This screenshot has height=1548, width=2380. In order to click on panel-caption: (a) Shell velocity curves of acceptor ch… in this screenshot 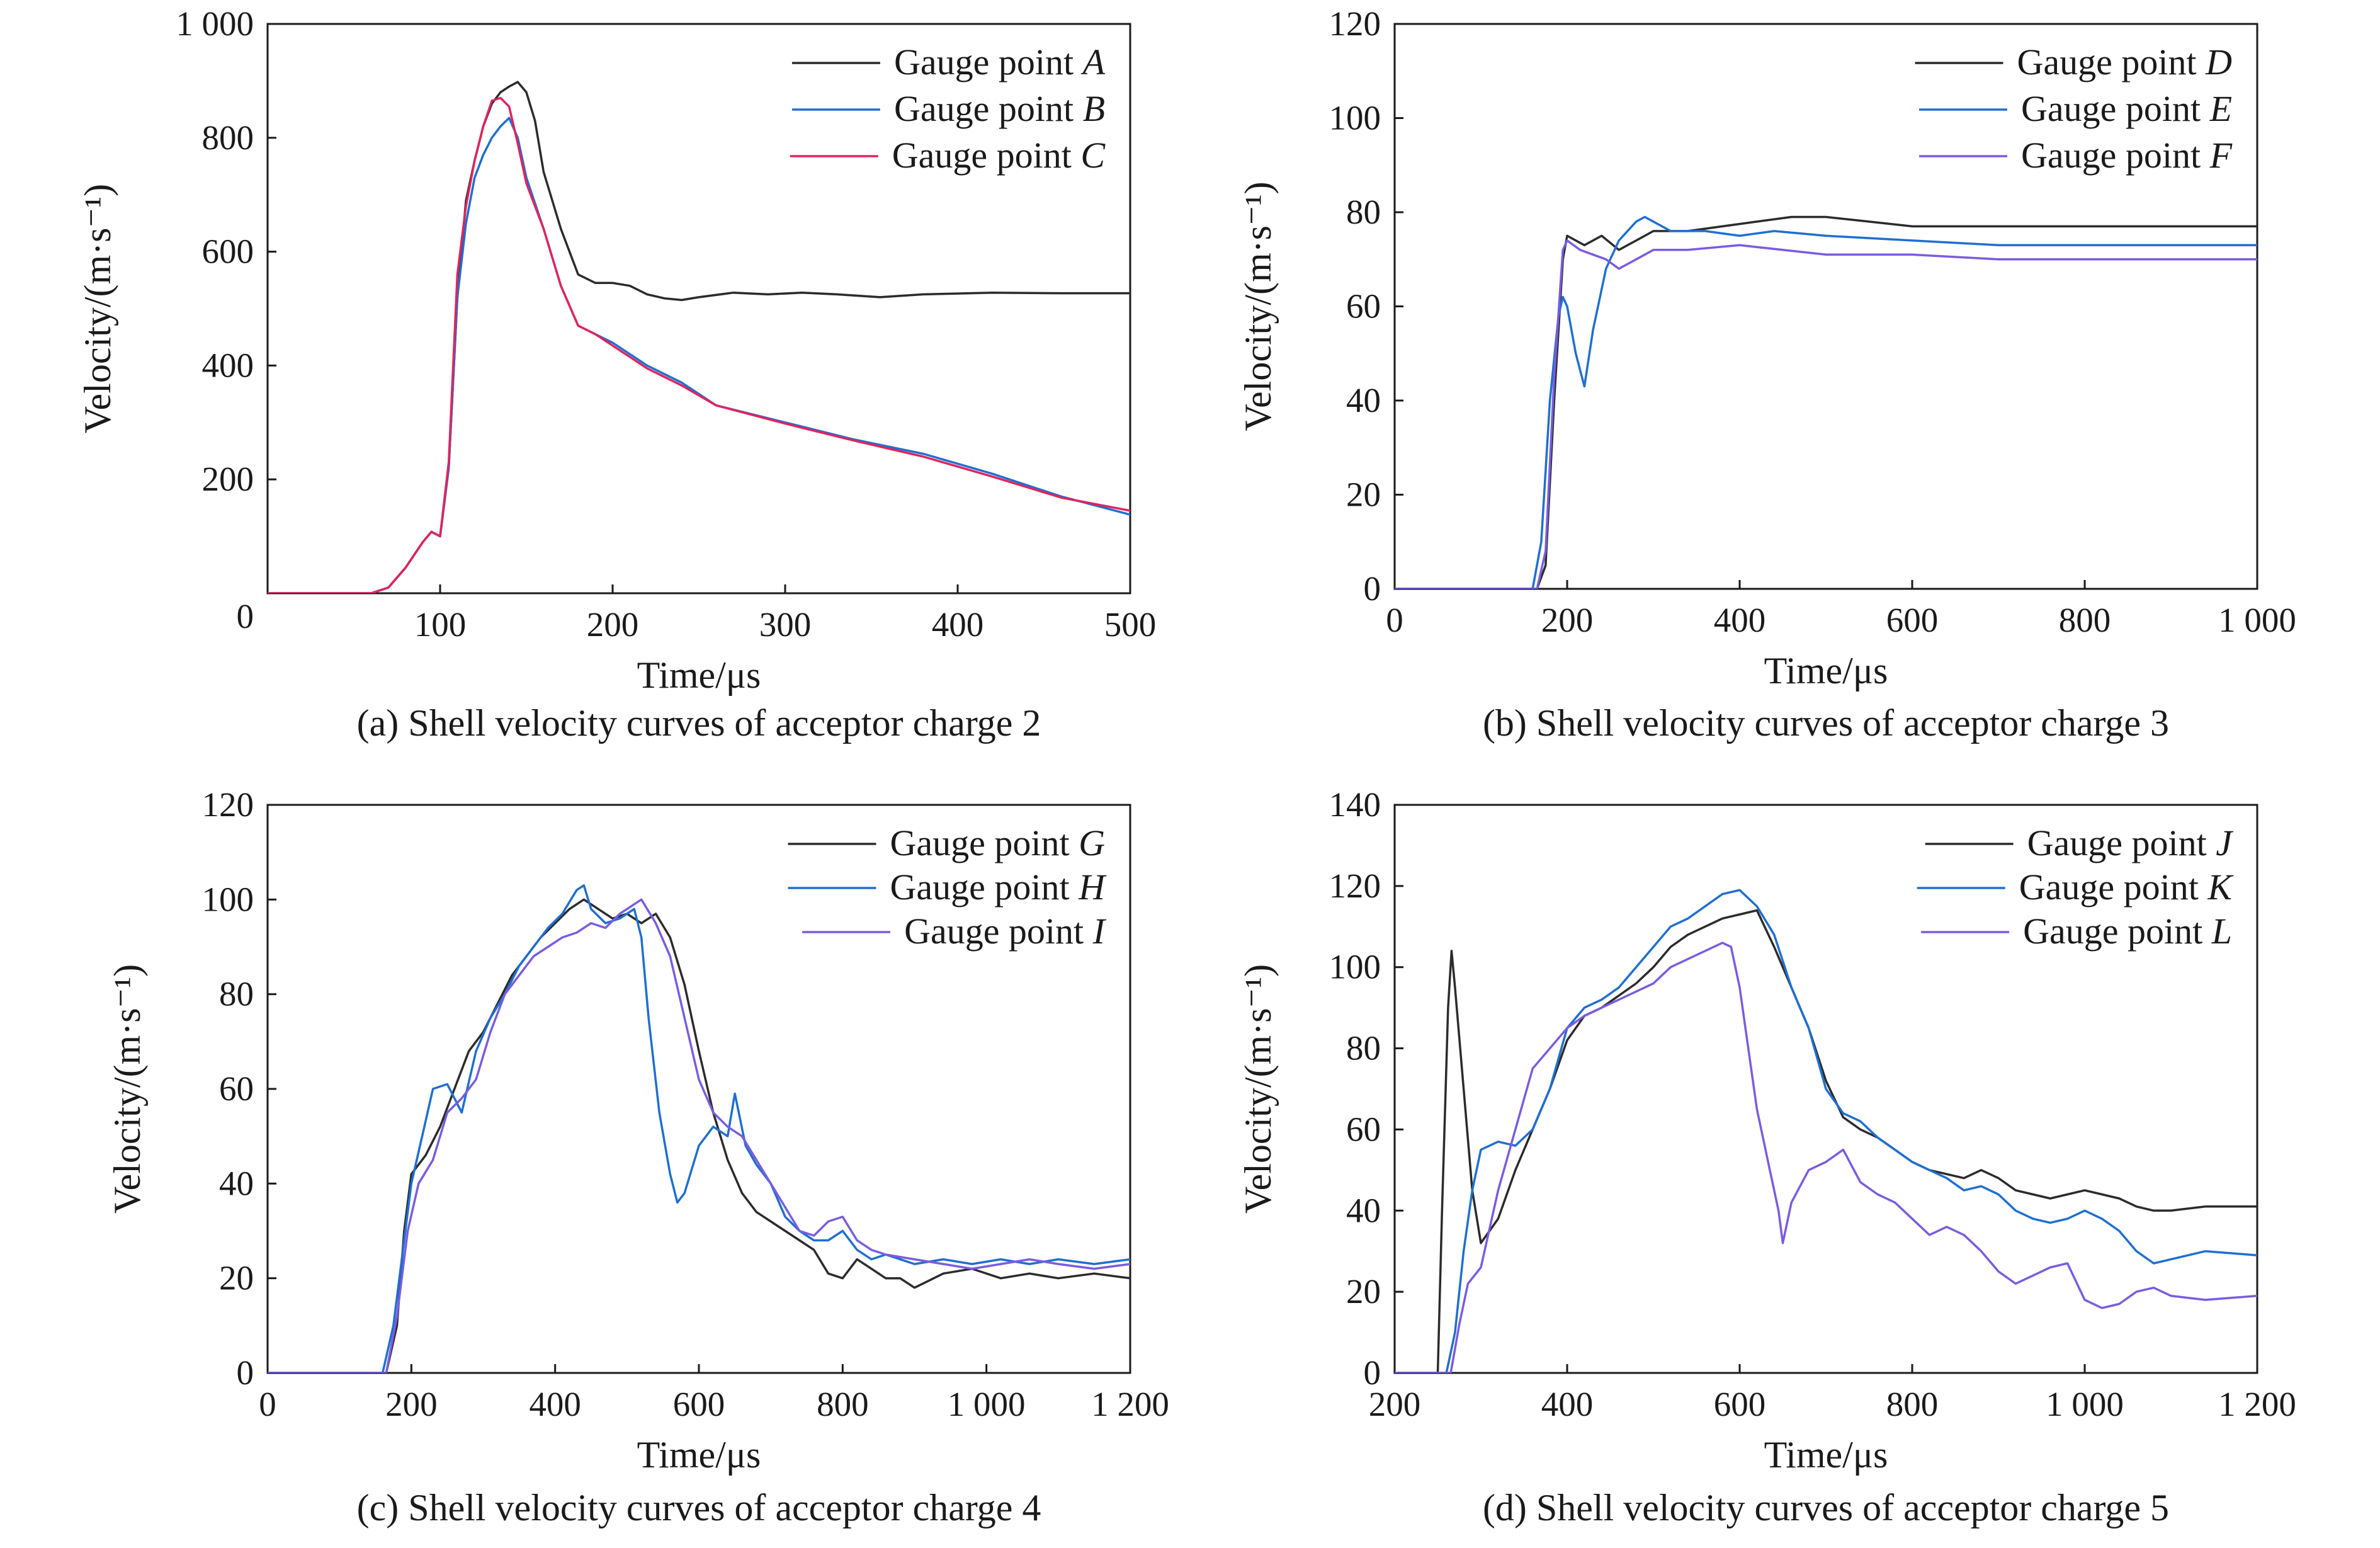, I will do `click(699, 723)`.